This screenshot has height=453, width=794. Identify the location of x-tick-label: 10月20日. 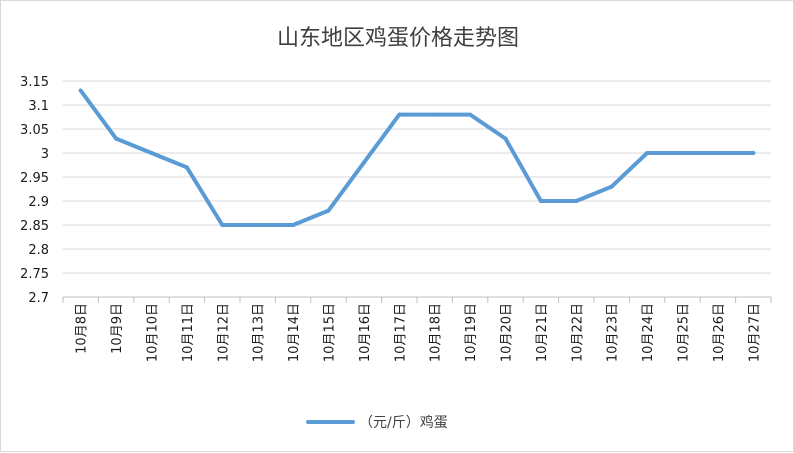
(507, 332).